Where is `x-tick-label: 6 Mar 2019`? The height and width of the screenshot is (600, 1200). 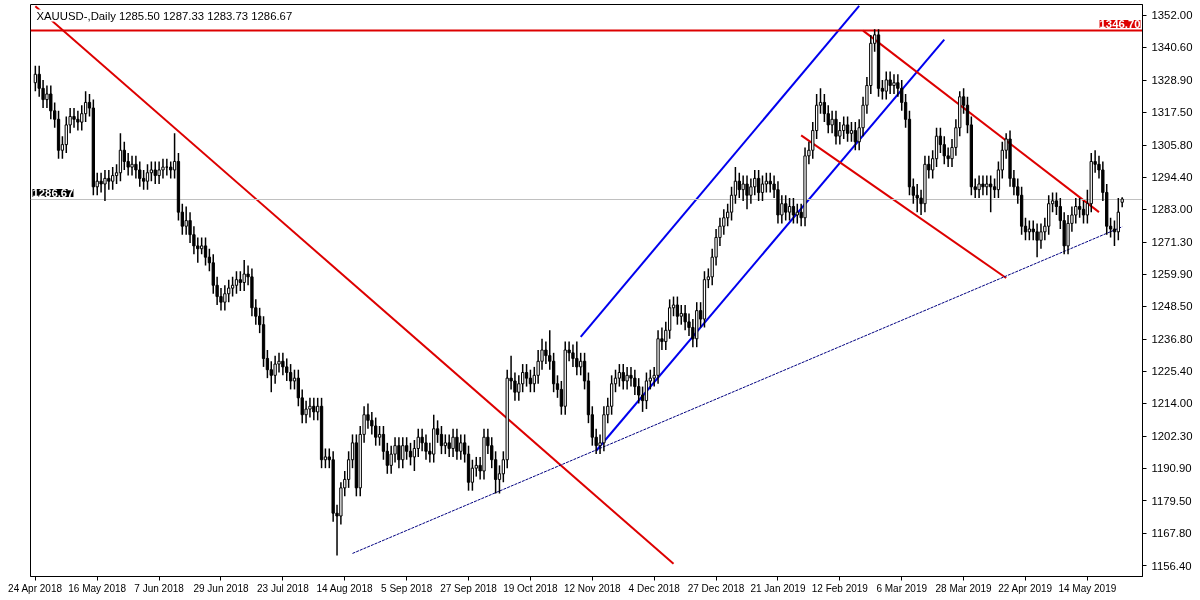
x-tick-label: 6 Mar 2019 is located at coordinates (902, 588).